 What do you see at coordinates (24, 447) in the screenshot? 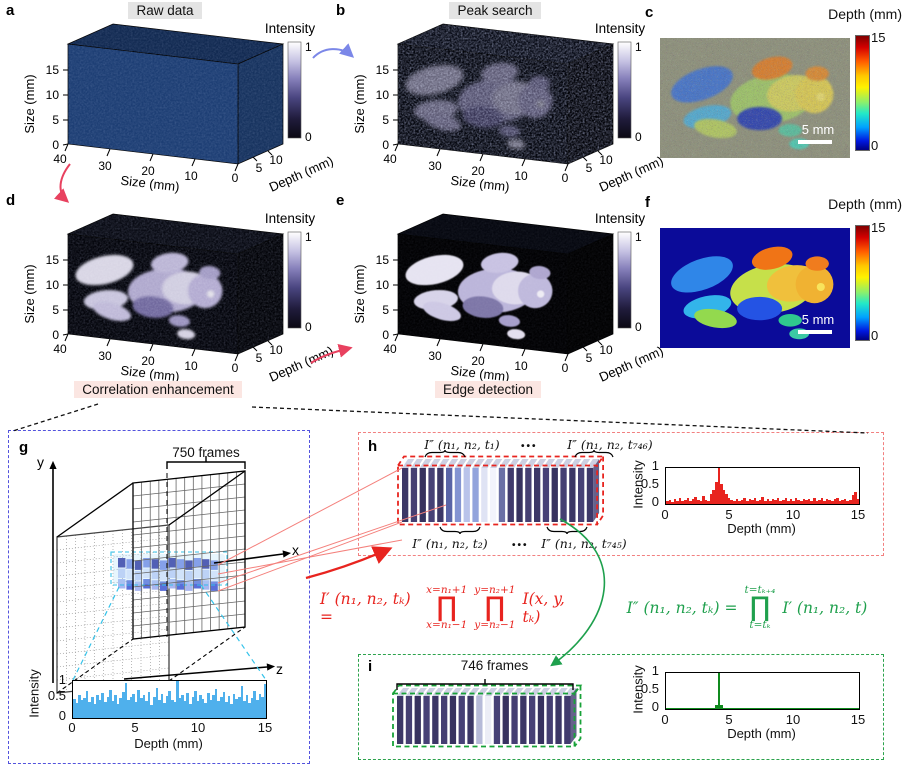
I see `panel-letter-g: g` at bounding box center [24, 447].